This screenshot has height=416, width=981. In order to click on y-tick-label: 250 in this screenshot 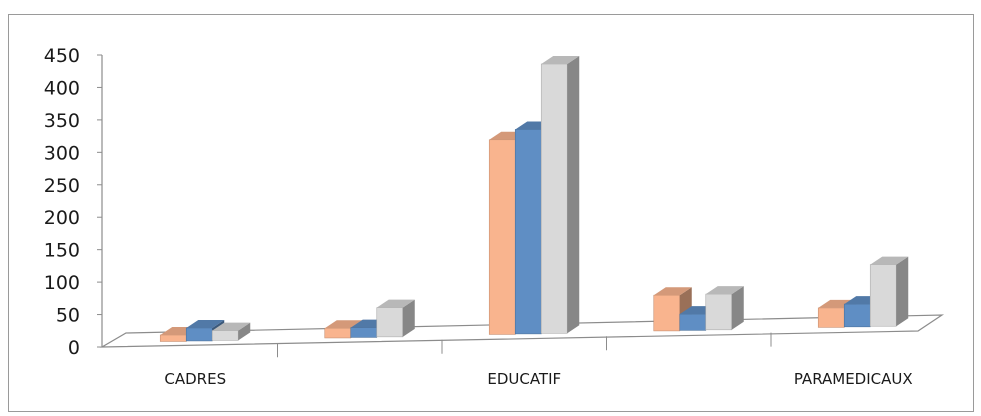, I will do `click(62, 186)`.